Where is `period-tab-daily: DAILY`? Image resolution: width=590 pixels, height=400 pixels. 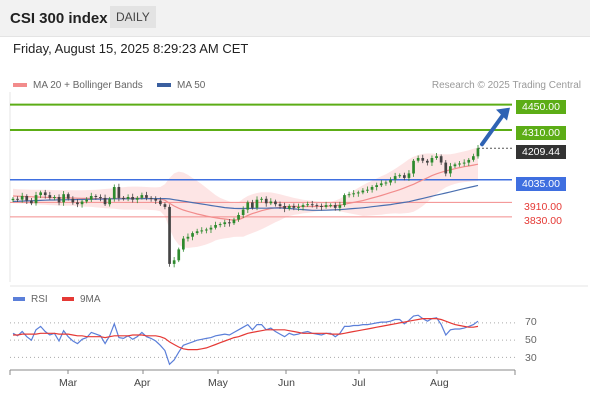 period-tab-daily: DAILY is located at coordinates (133, 17).